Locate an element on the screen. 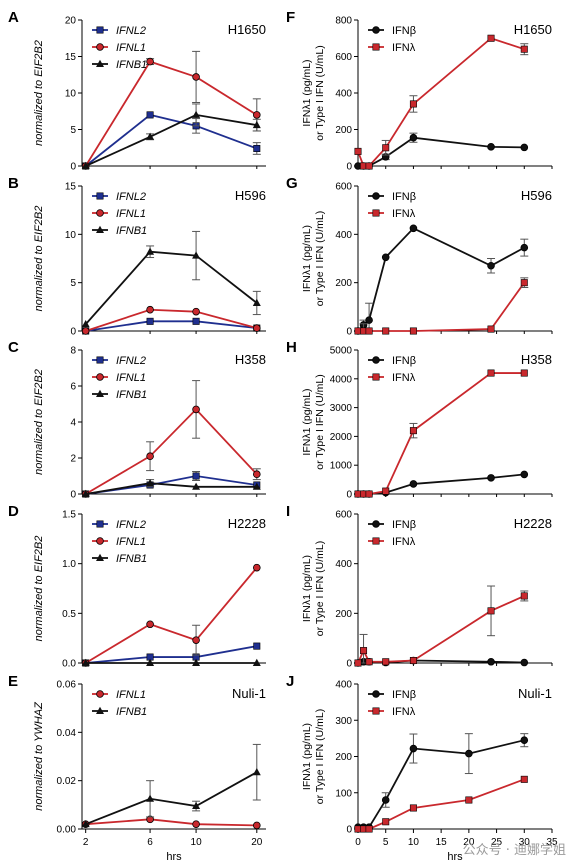 This screenshot has width=576, height=866. y-tick-label: 4 is located at coordinates (73, 423).